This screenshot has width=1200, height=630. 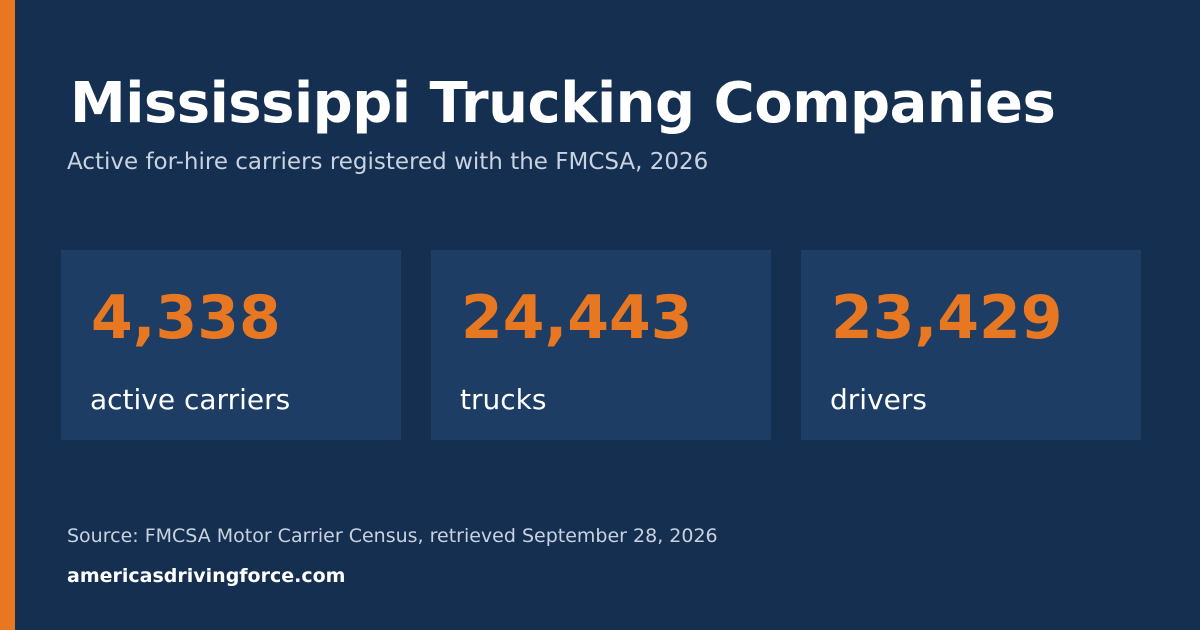 I want to click on stat-card-drivers: 23,429 drivers, so click(x=971, y=345).